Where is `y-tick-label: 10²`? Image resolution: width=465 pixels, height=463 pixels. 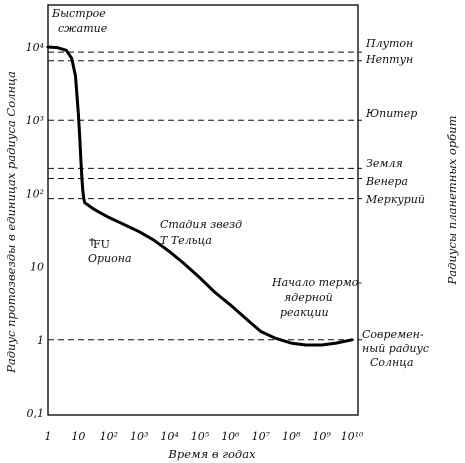 y-tick-label: 10² is located at coordinates (35, 193).